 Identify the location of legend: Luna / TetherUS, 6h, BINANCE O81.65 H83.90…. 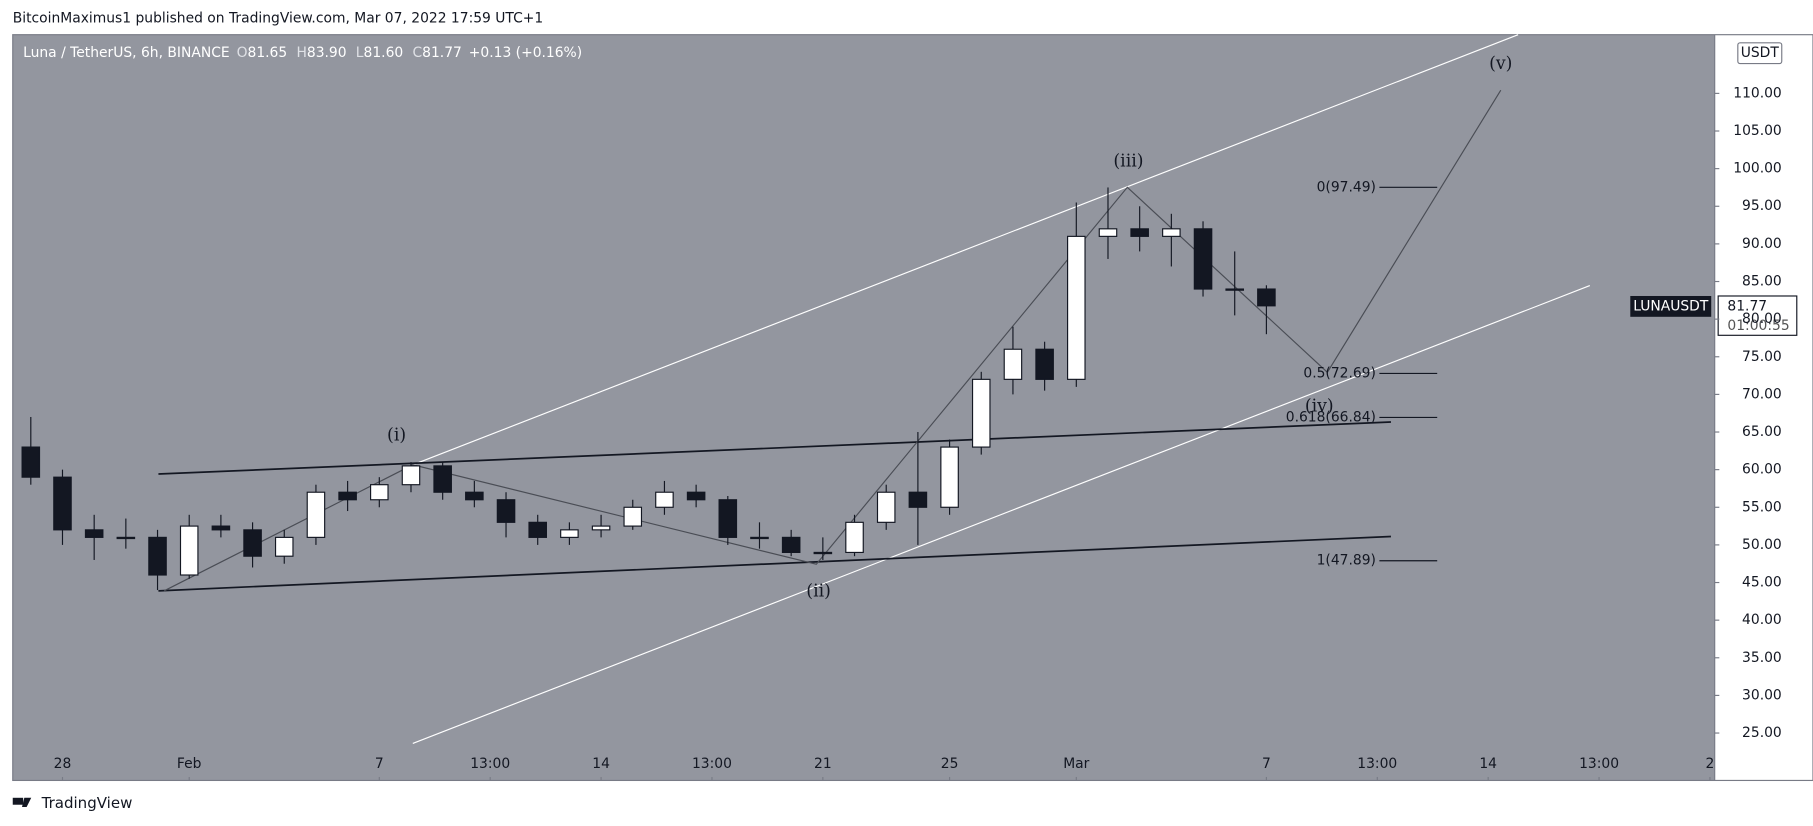
(302, 53).